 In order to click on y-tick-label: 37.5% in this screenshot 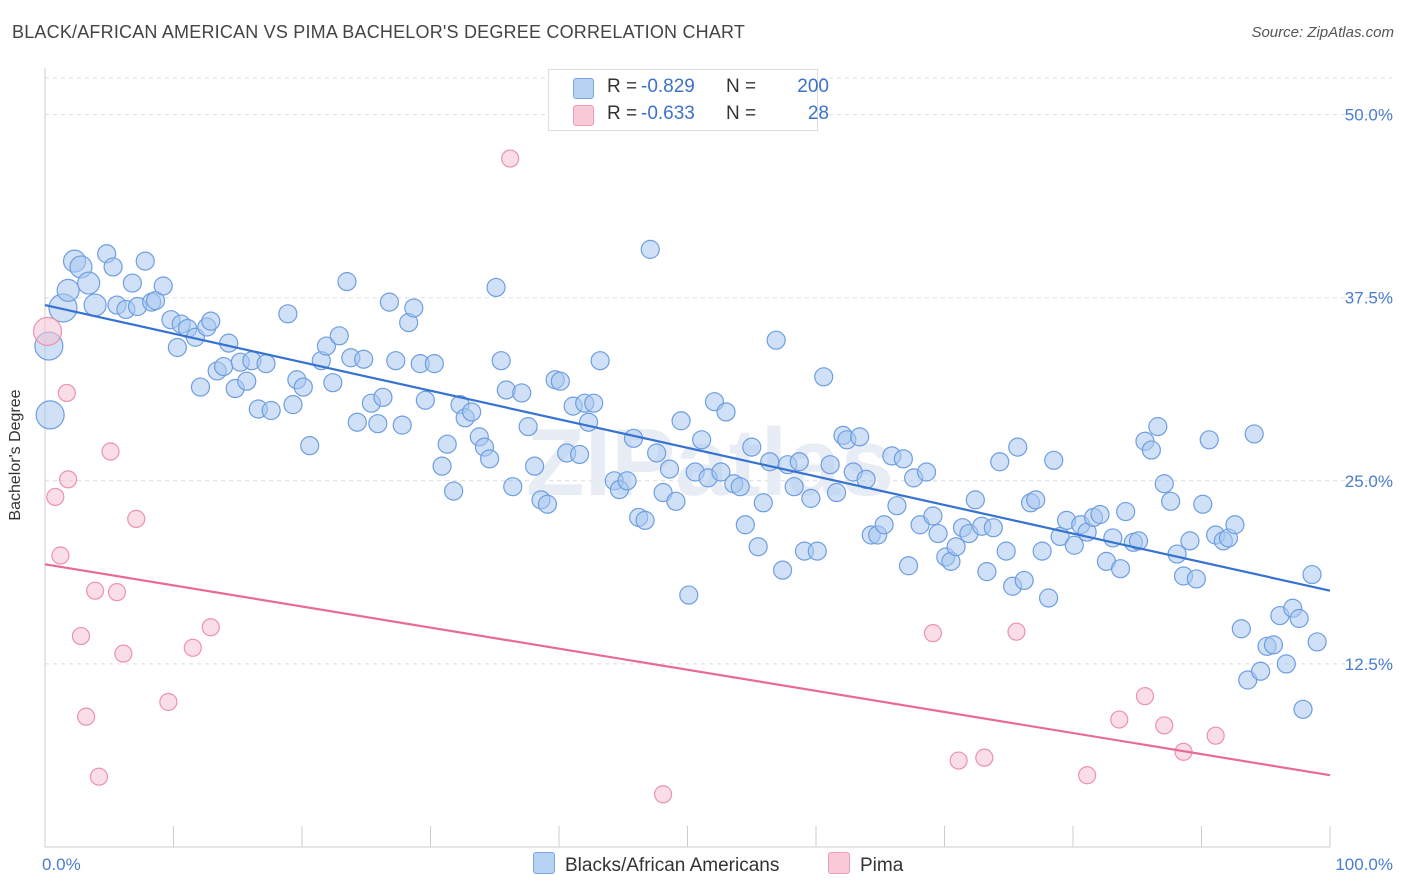, I will do `click(1369, 298)`.